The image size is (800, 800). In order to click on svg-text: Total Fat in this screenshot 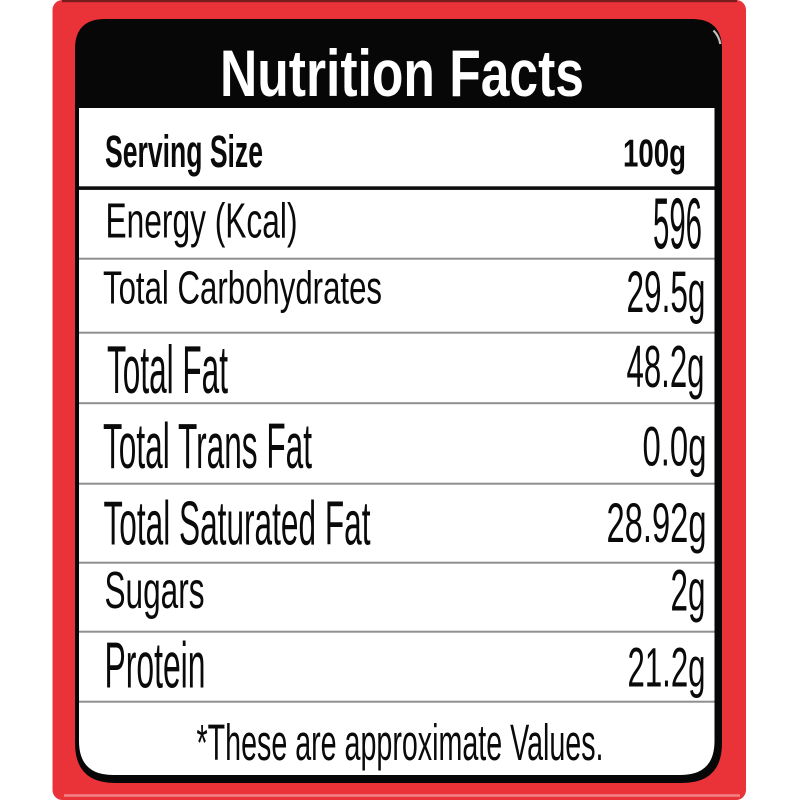, I will do `click(167, 370)`.